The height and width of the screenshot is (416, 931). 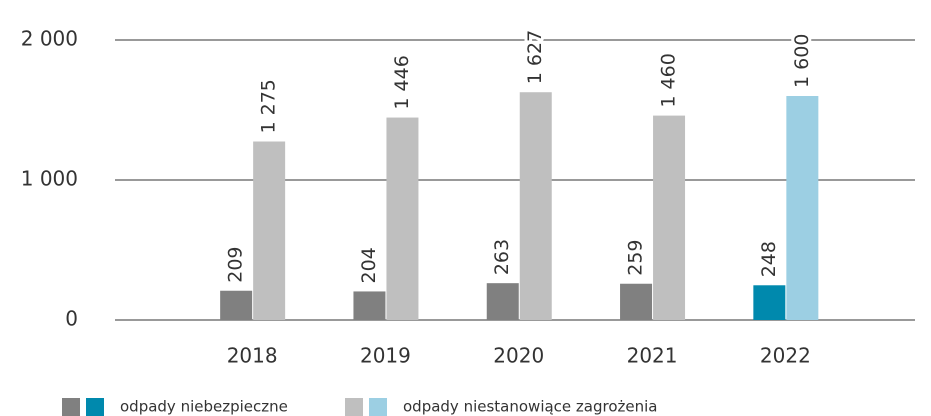 I want to click on value-label: 259, so click(x=636, y=257).